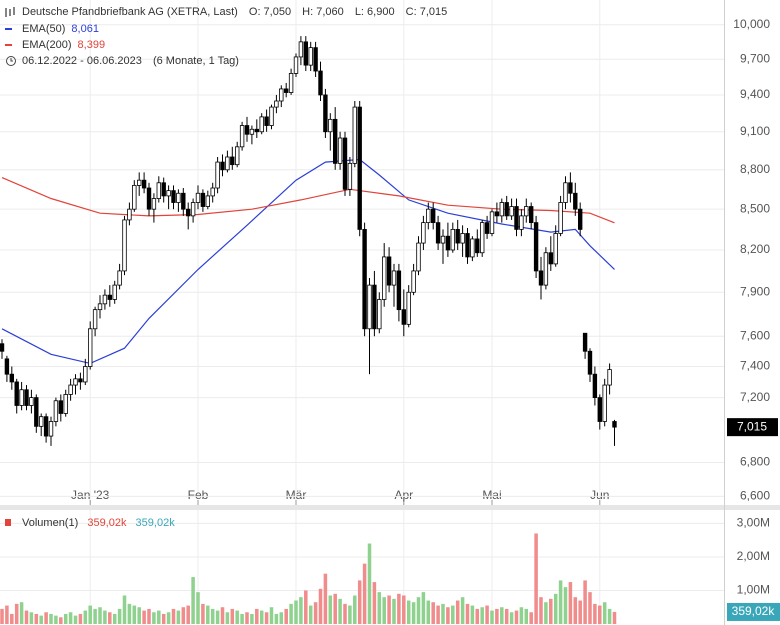  Describe the element at coordinates (47, 45) in the screenshot. I see `legend-name: EMA(200)` at that location.